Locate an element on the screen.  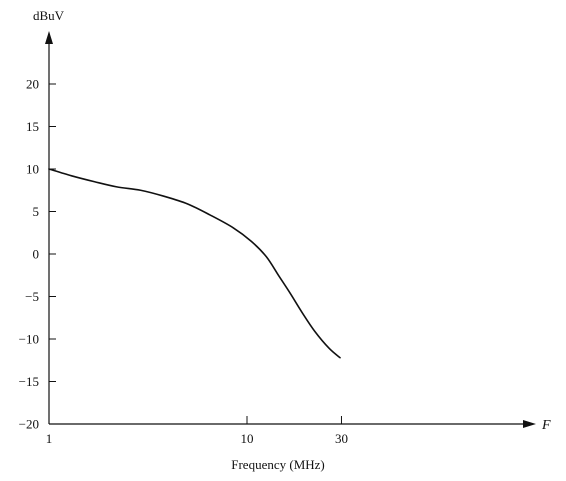
y-axis-label: dBuV is located at coordinates (49, 15).